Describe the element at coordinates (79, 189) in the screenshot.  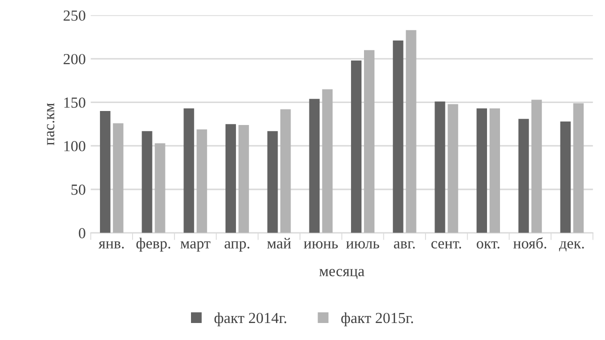
I see `y-tick-label: 50` at that location.